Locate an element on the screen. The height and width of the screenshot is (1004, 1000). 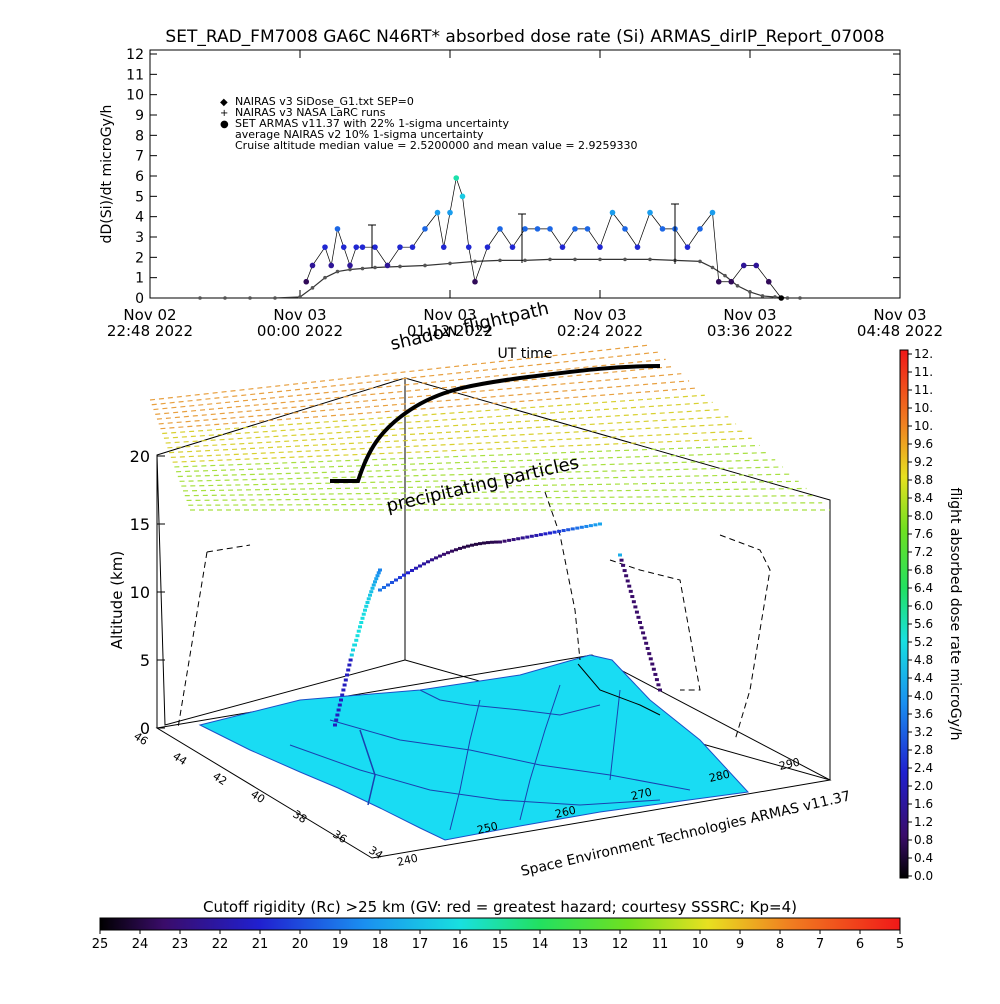
cbar-right-tick-label: 3.6 is located at coordinates (923, 714).